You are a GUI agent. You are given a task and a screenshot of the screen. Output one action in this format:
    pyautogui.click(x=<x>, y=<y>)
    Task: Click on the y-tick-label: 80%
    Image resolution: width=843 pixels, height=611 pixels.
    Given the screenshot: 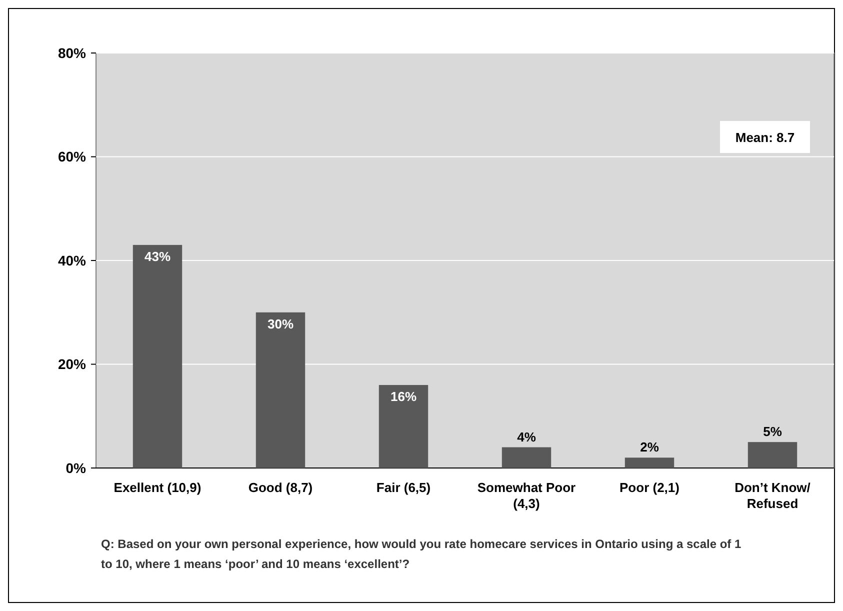 What is the action you would take?
    pyautogui.click(x=72, y=52)
    